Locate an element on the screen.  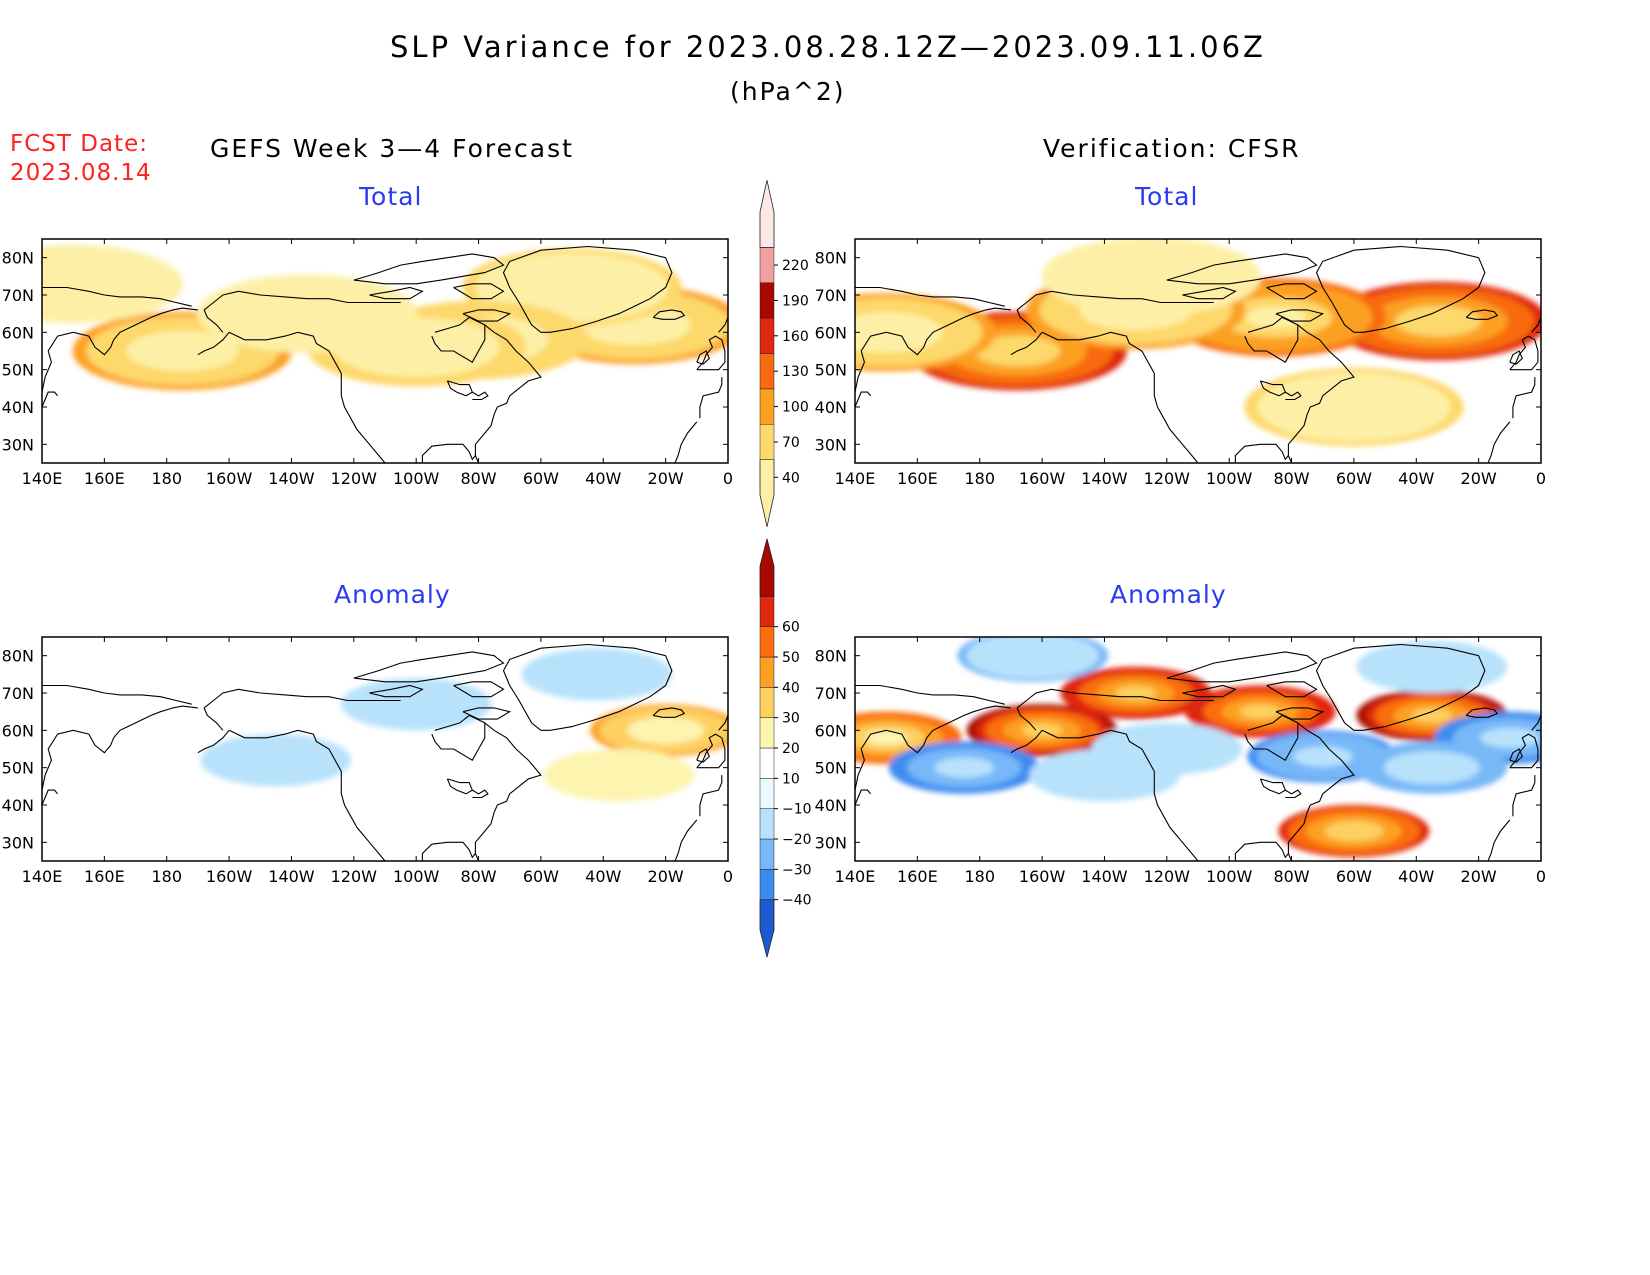
lon-tick-label: 140E is located at coordinates (855, 478).